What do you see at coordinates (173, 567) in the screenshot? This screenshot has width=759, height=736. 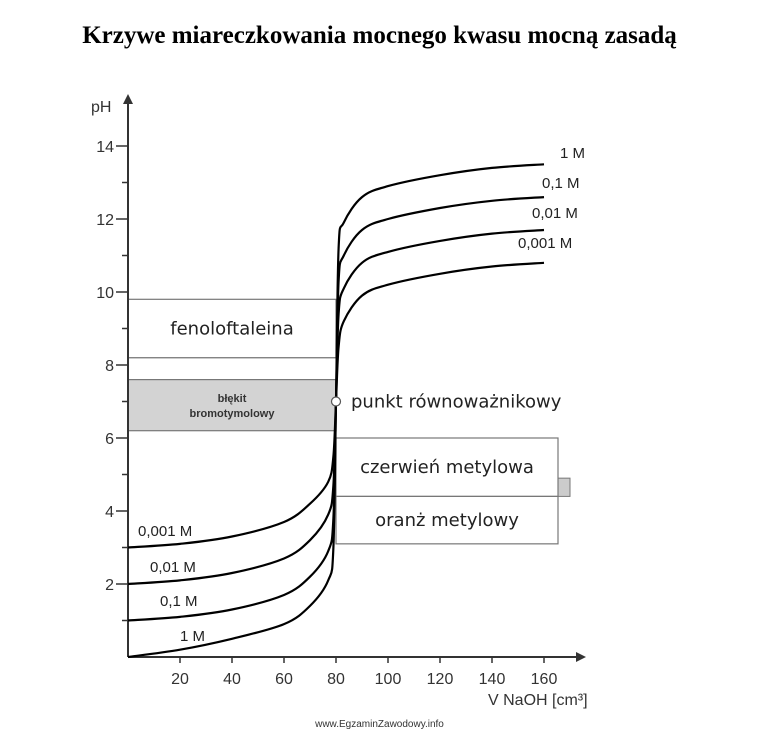 I see `series-label-left: 0,01 M` at bounding box center [173, 567].